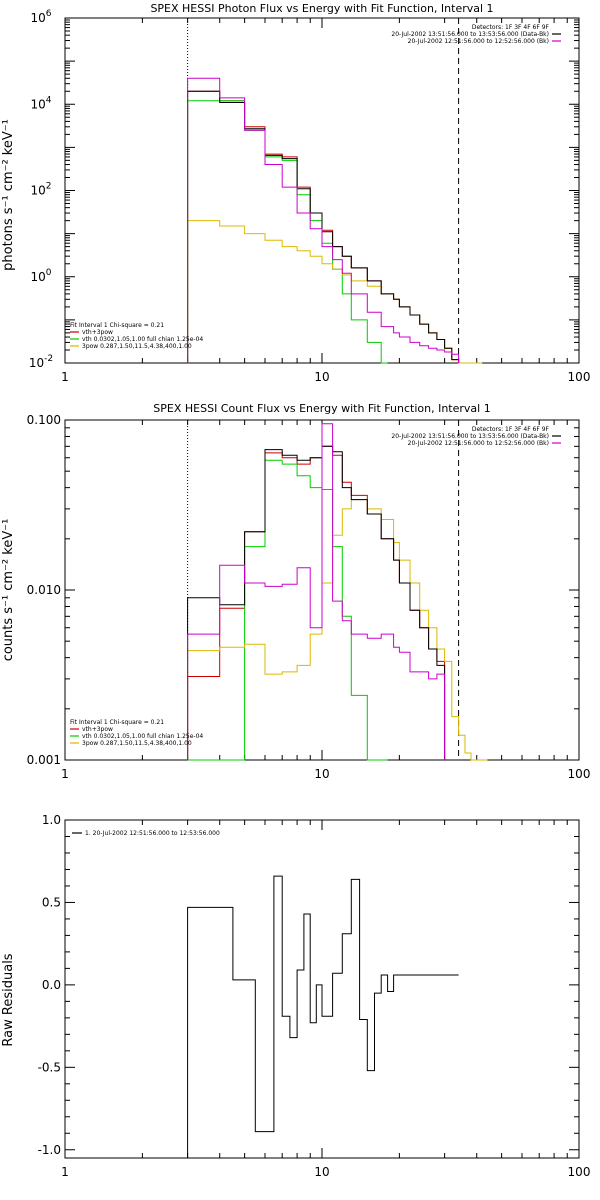 This screenshot has height=1200, width=600. What do you see at coordinates (51, 820) in the screenshot?
I see `y-tick-label: 1.0` at bounding box center [51, 820].